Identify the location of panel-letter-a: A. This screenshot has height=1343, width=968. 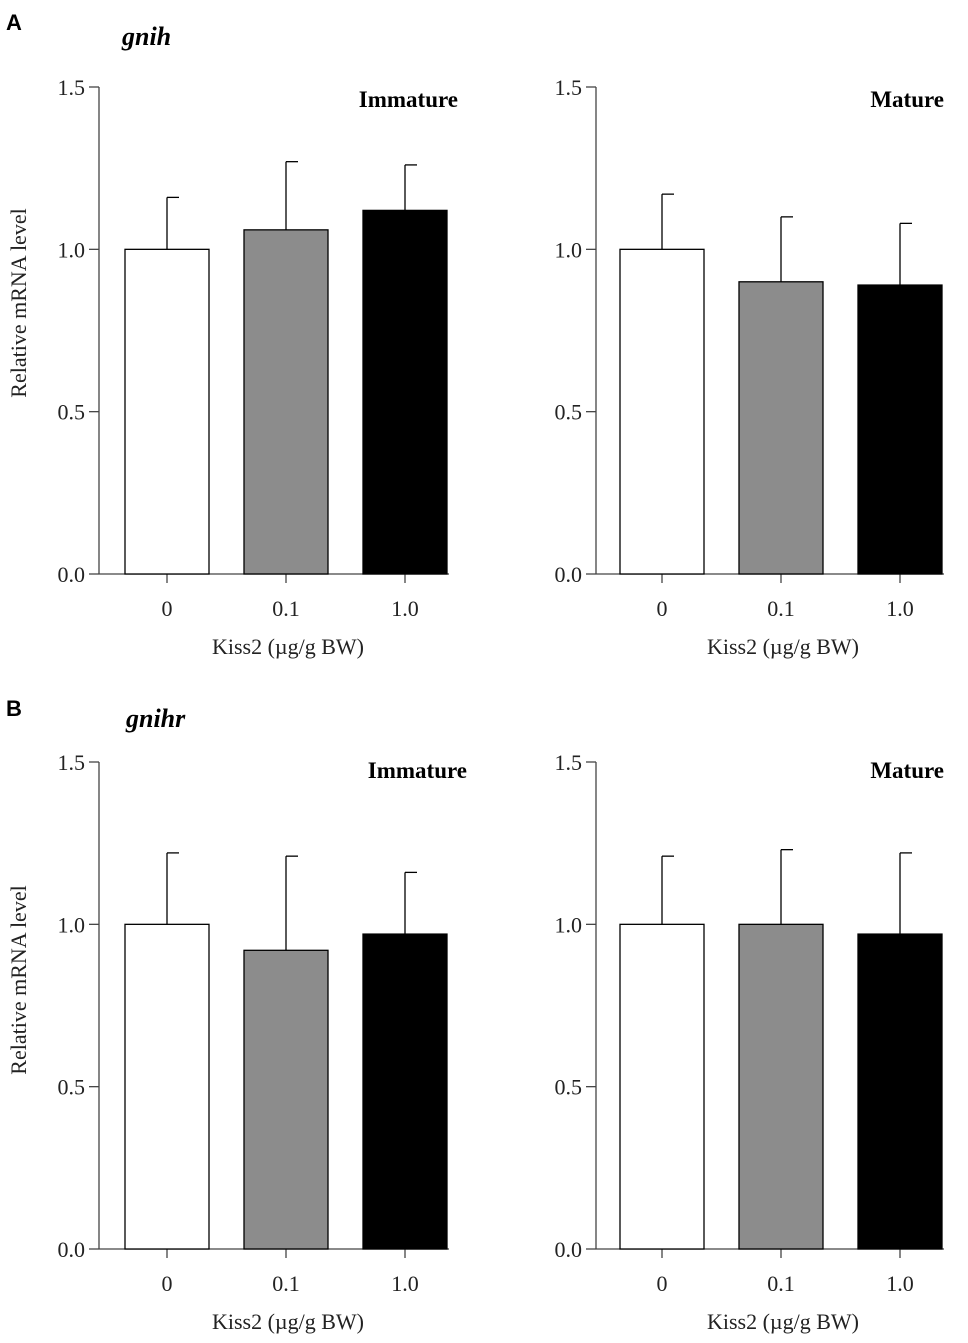
(14, 22).